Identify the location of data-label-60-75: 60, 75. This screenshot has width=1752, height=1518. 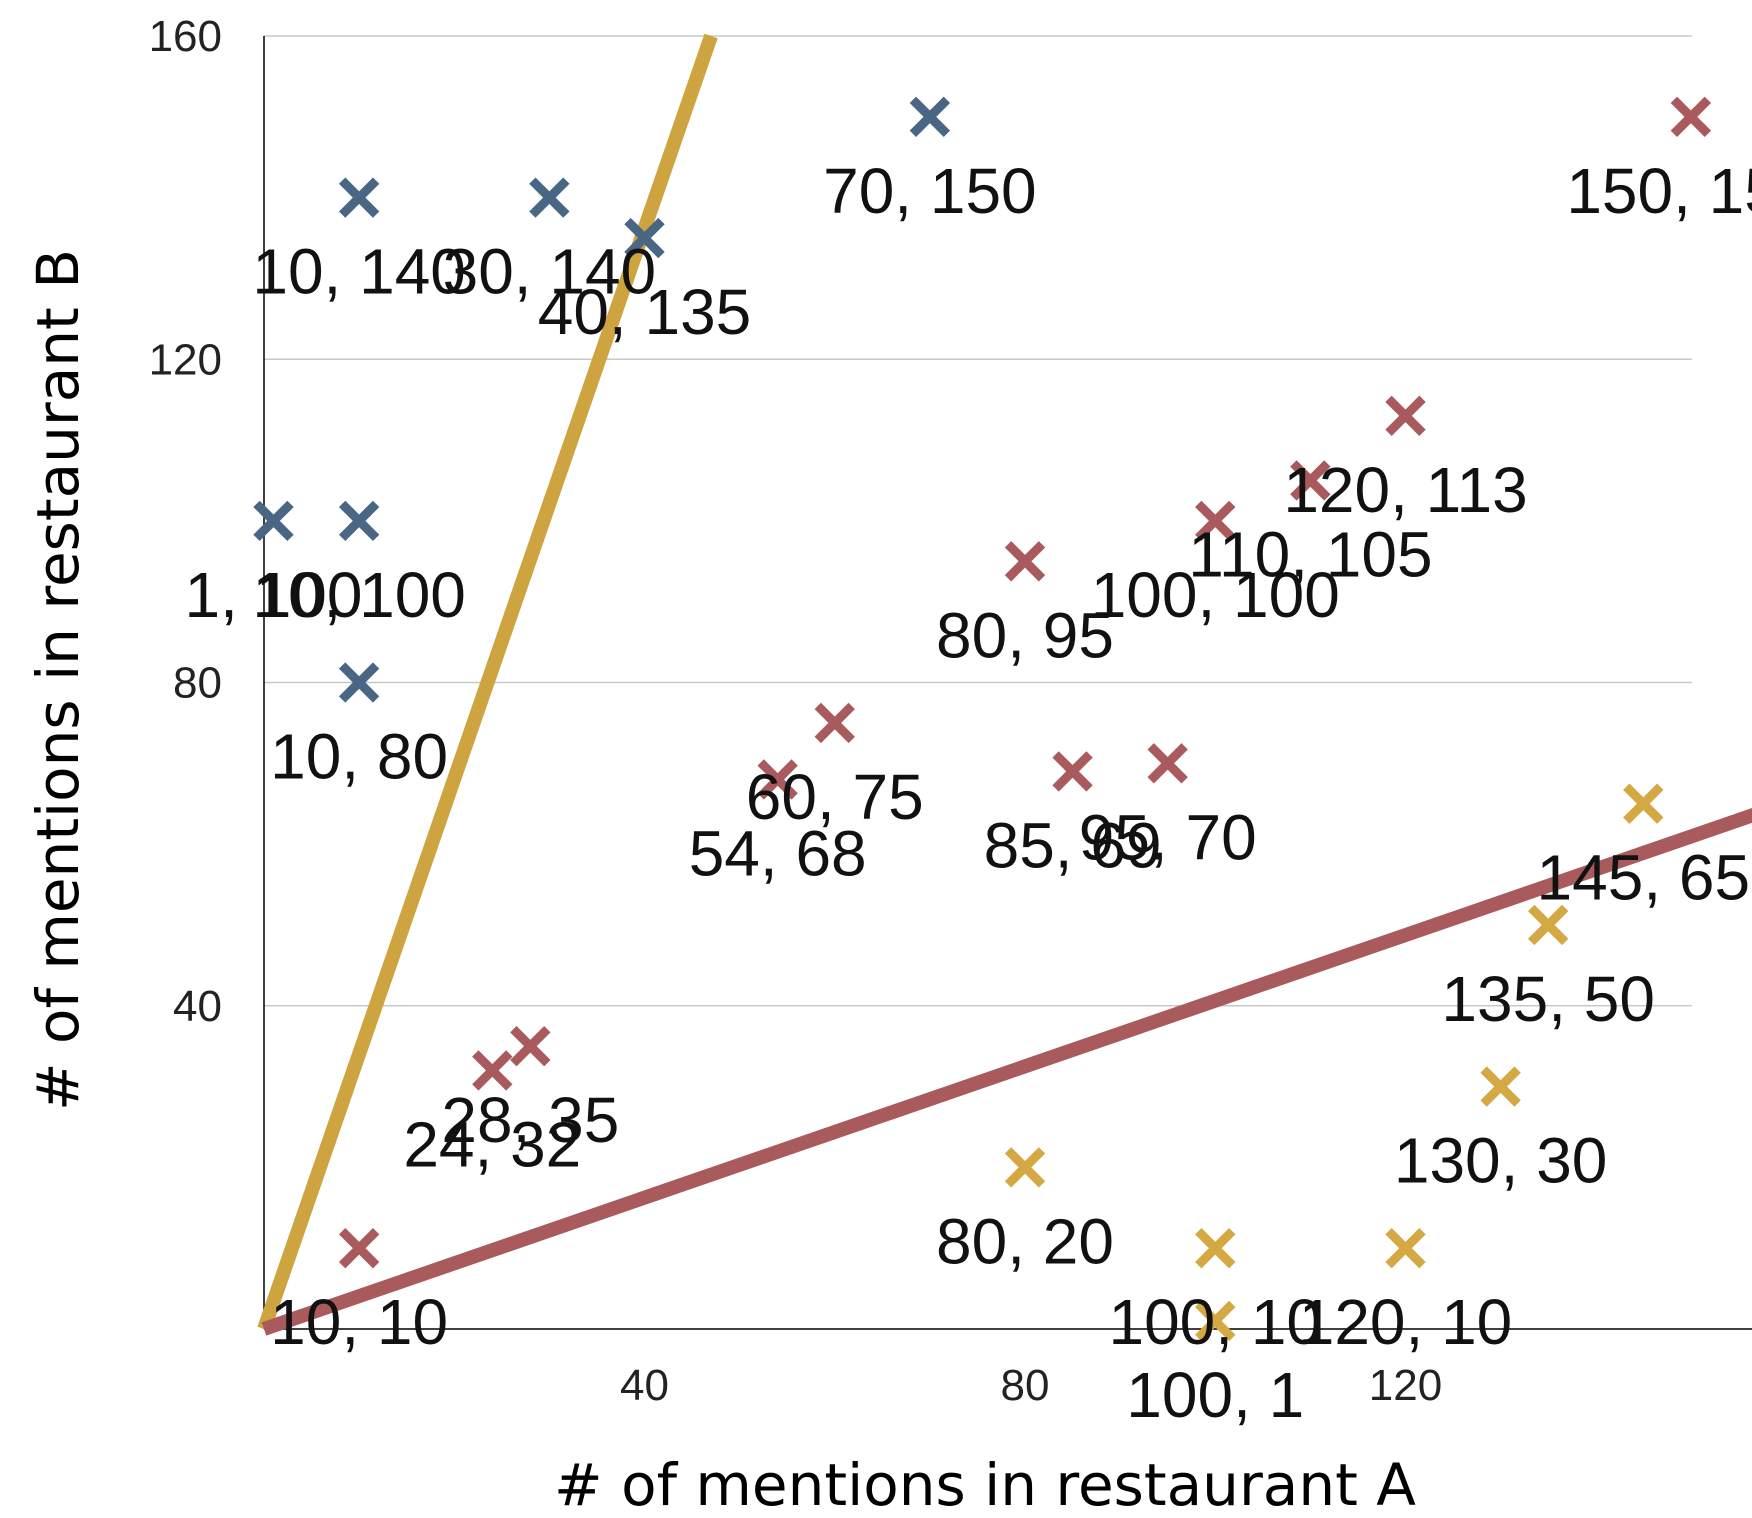
(835, 797).